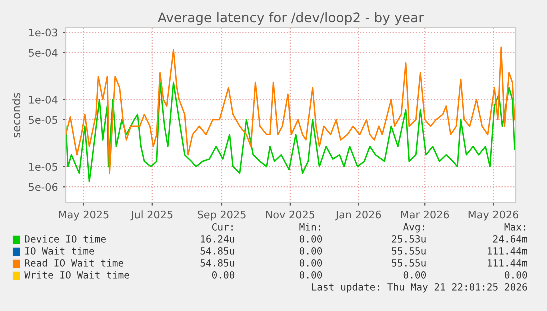  I want to click on y-tick-label: 1e-04, so click(43, 100).